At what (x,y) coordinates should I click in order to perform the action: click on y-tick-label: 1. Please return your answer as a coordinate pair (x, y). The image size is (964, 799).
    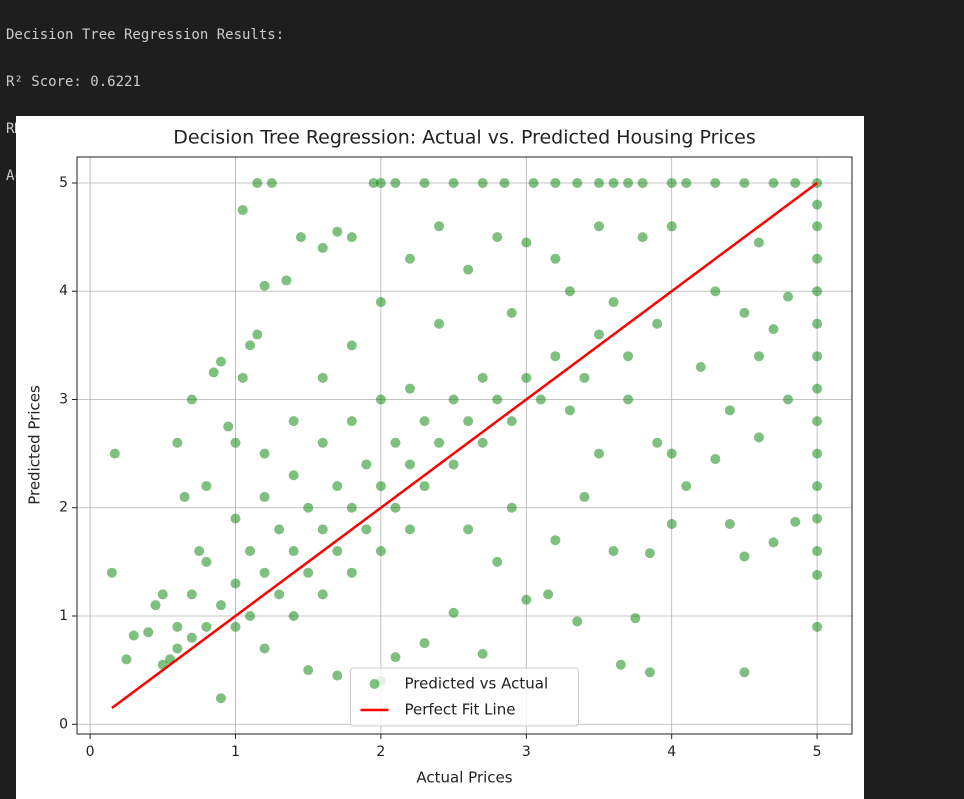
    Looking at the image, I should click on (63, 616).